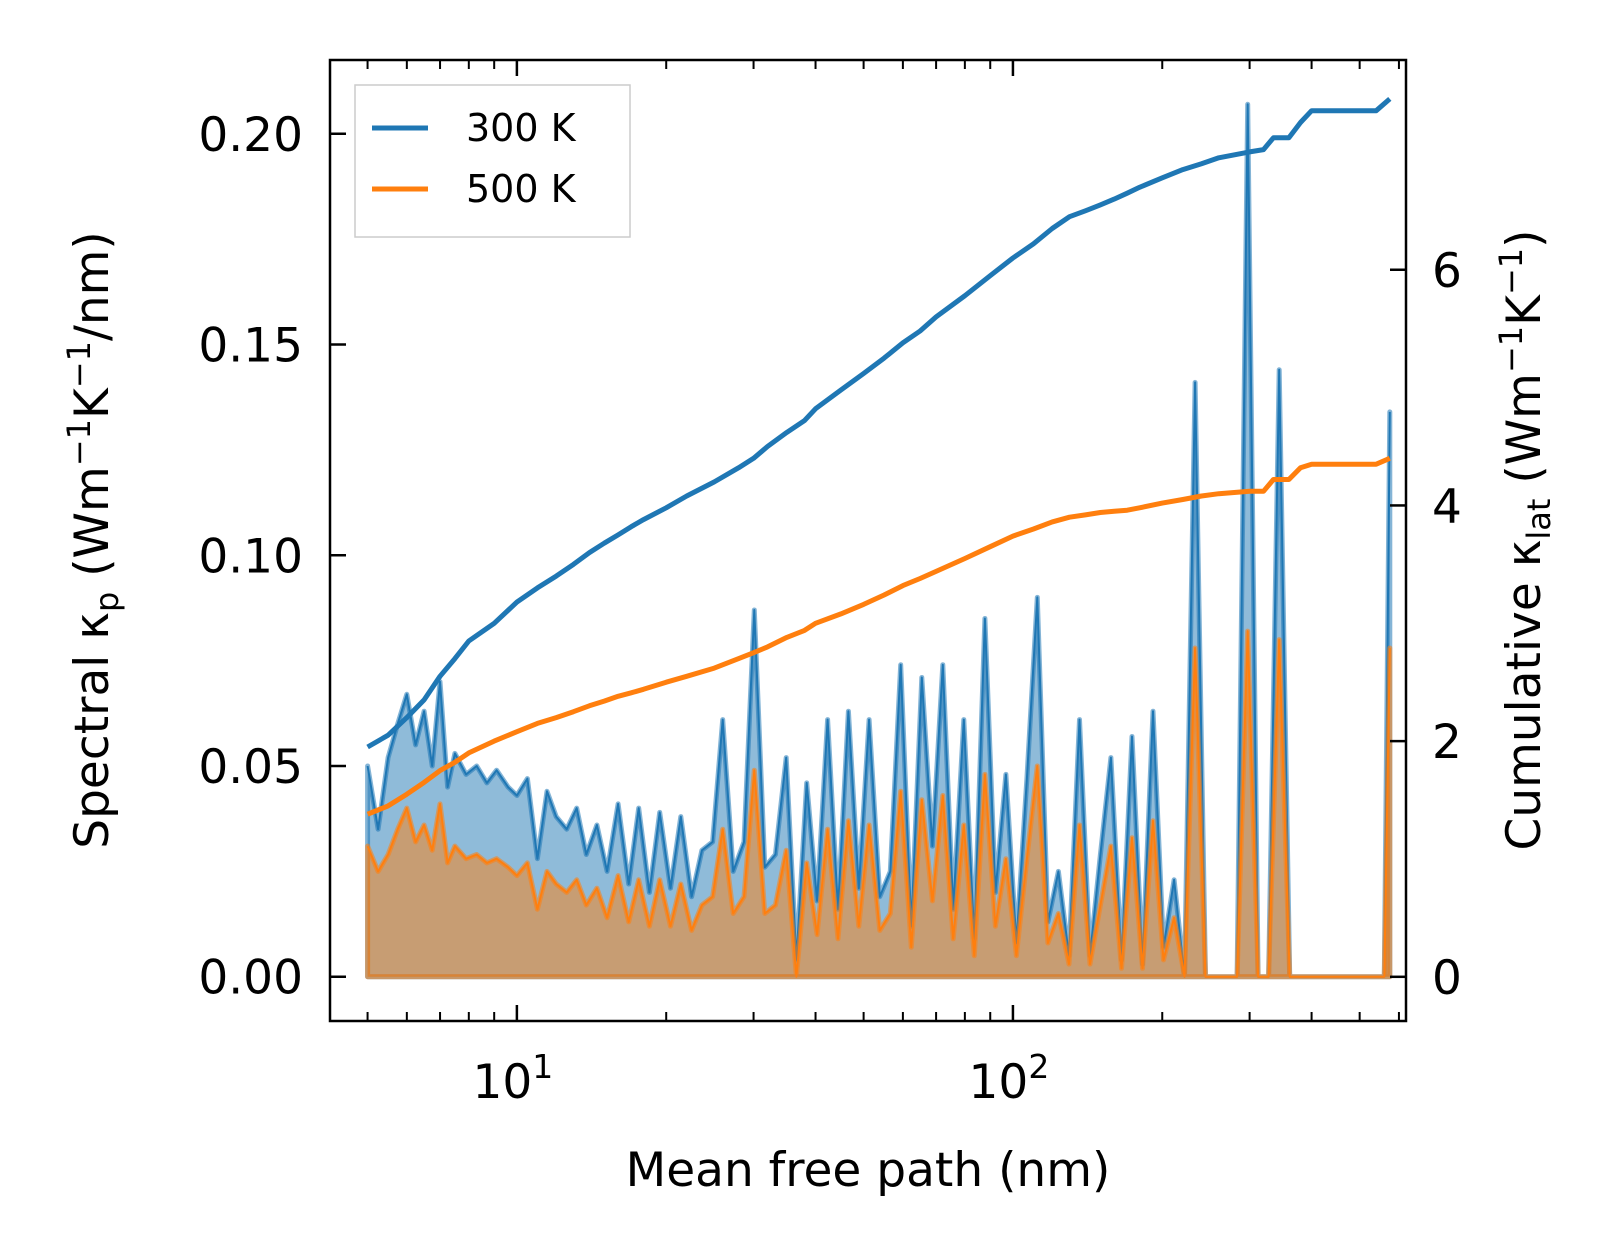 This screenshot has height=1254, width=1623. I want to click on y-axis-title-left: Spectral κp (Wm−1K−1/nm), so click(93, 539).